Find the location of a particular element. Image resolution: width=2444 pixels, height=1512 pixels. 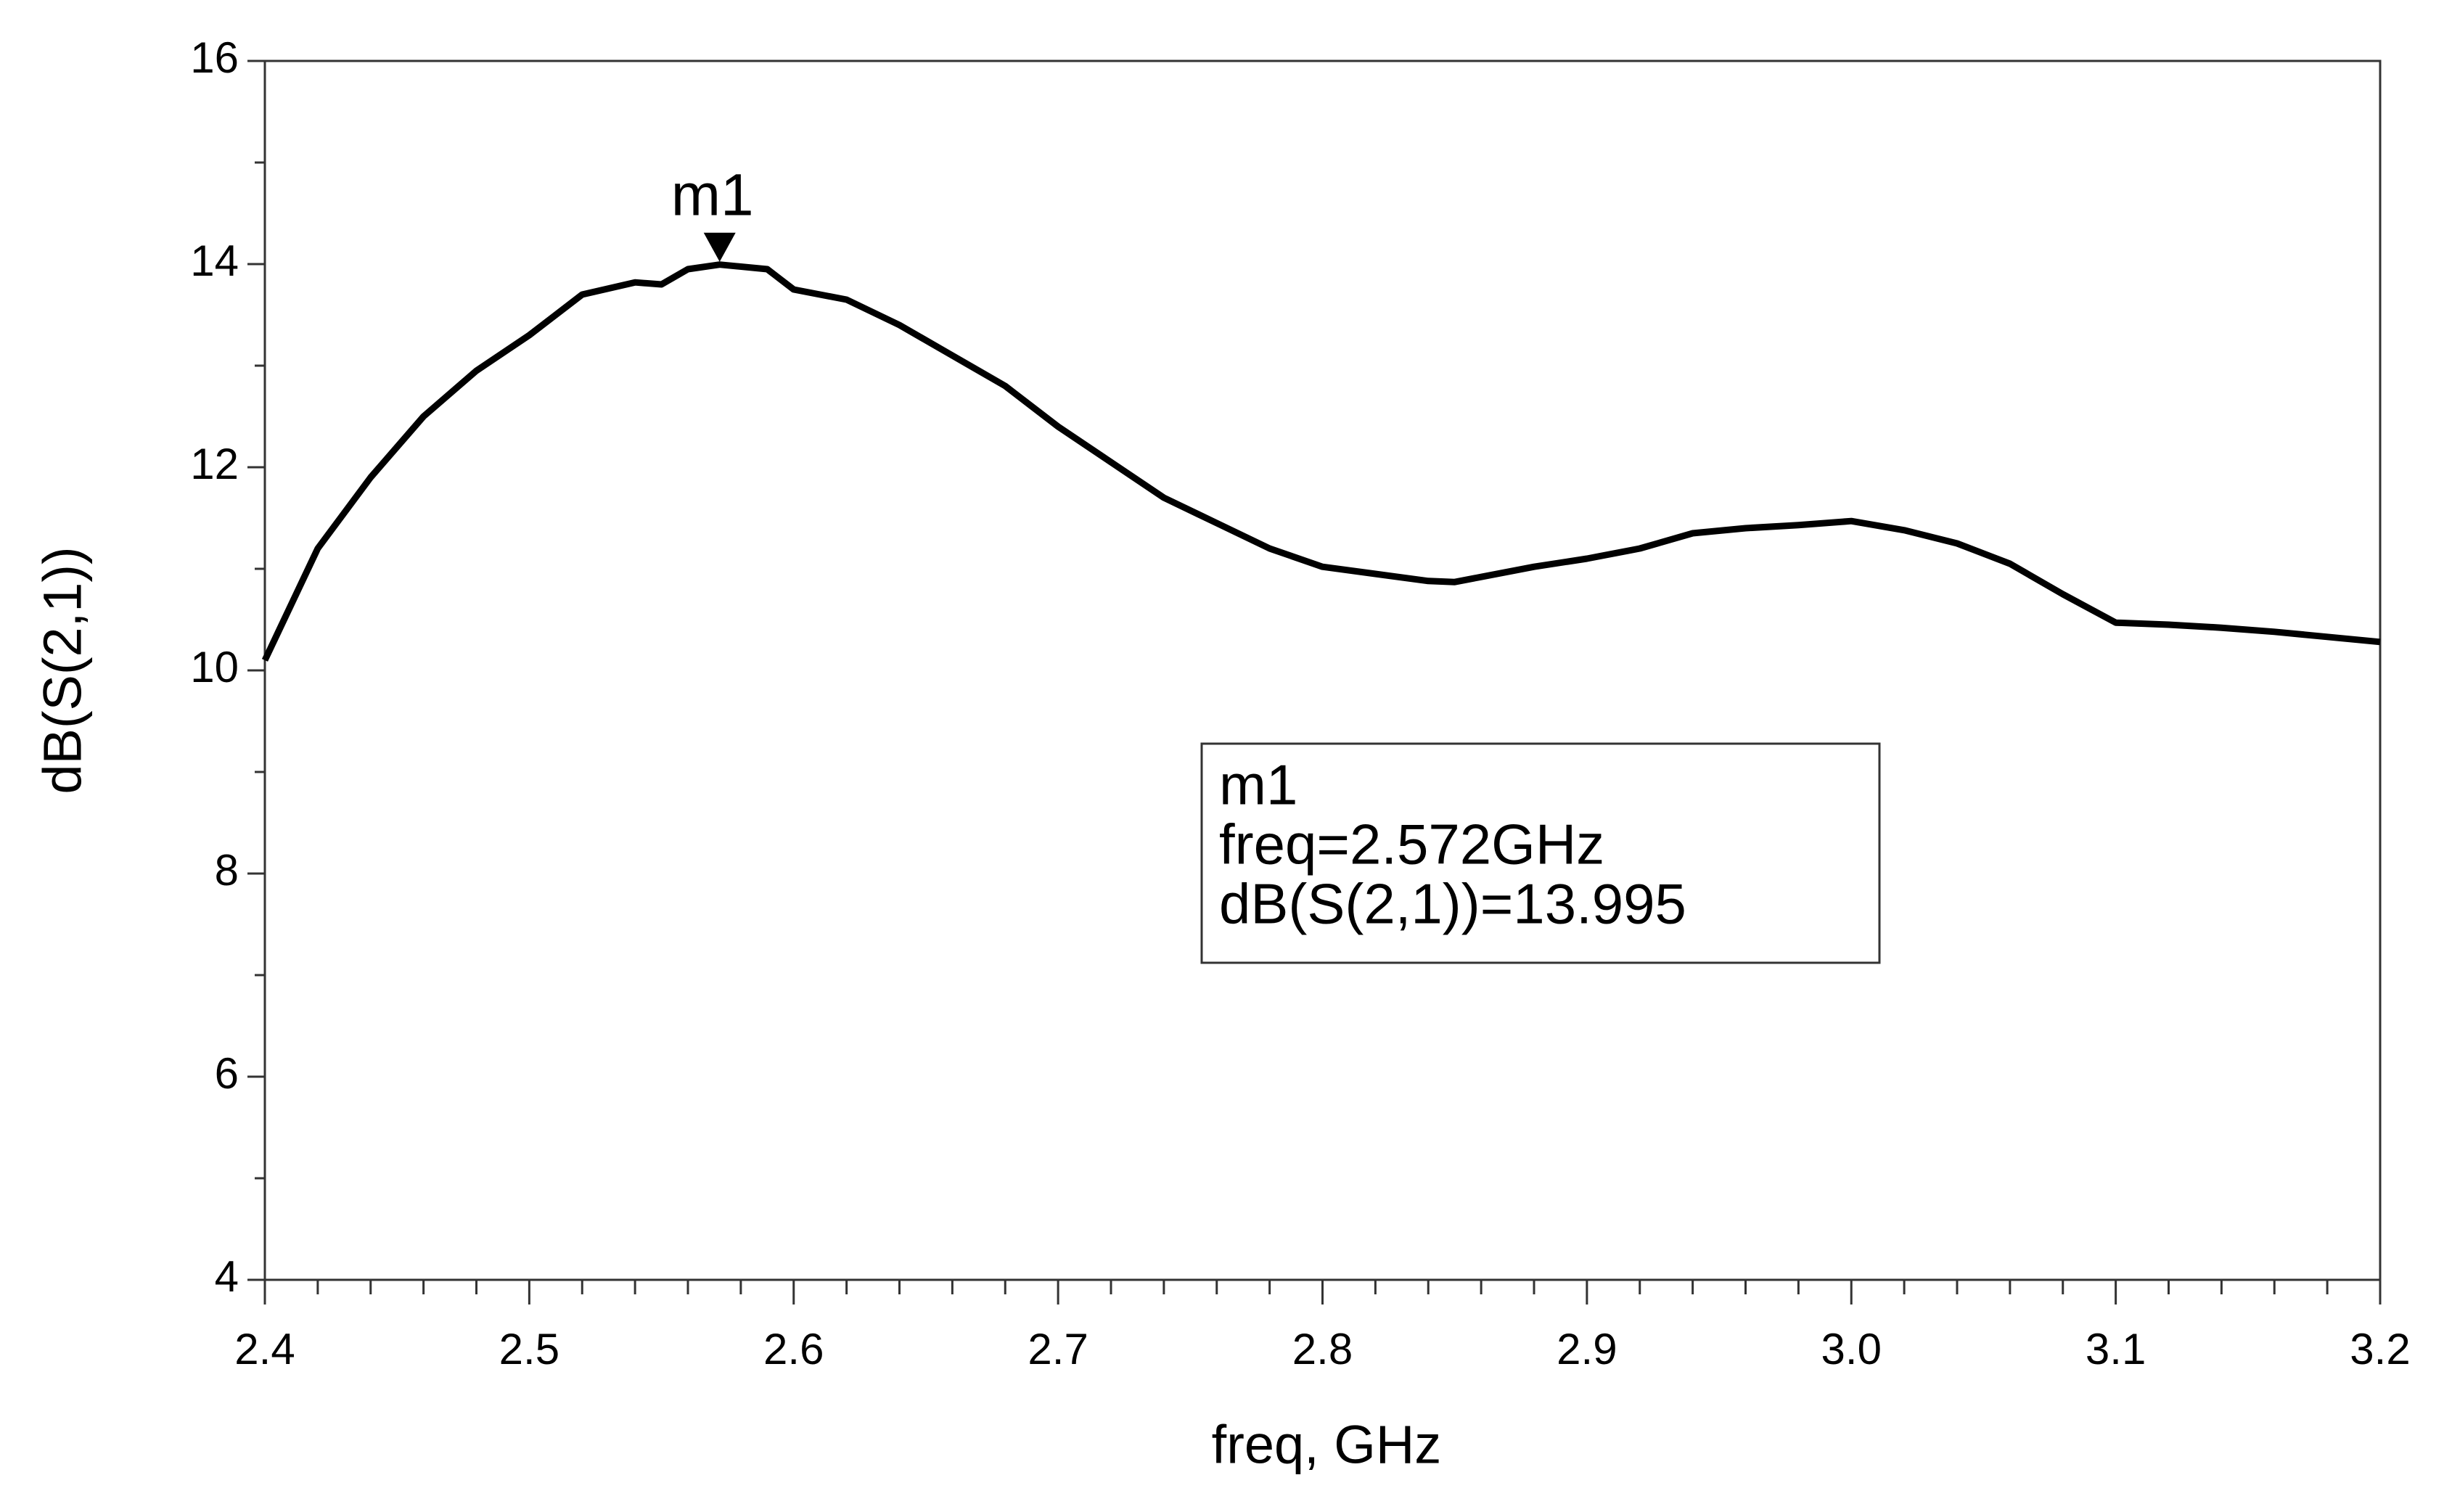

marker-readout-line: m1 is located at coordinates (1258, 785).